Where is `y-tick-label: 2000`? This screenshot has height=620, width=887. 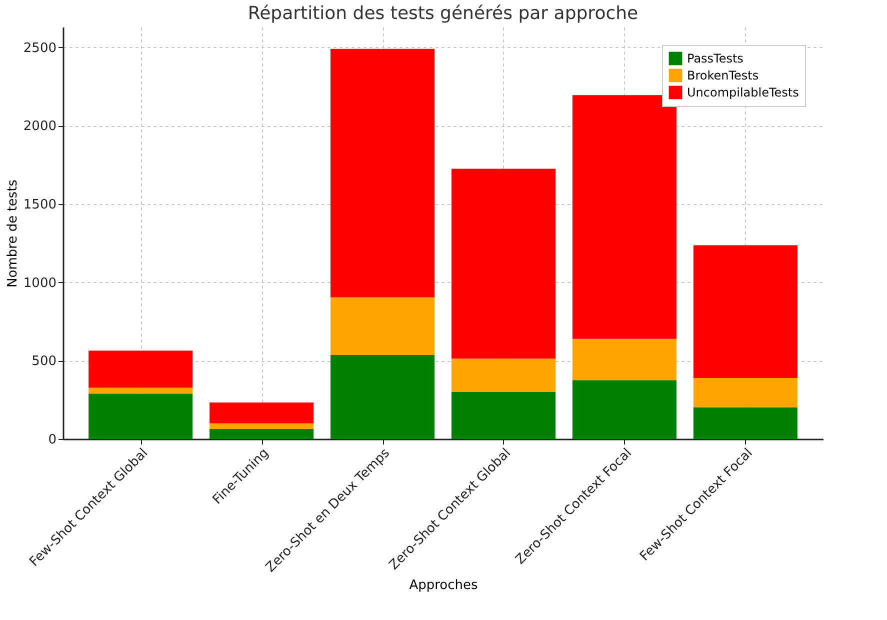
y-tick-label: 2000 is located at coordinates (39, 126).